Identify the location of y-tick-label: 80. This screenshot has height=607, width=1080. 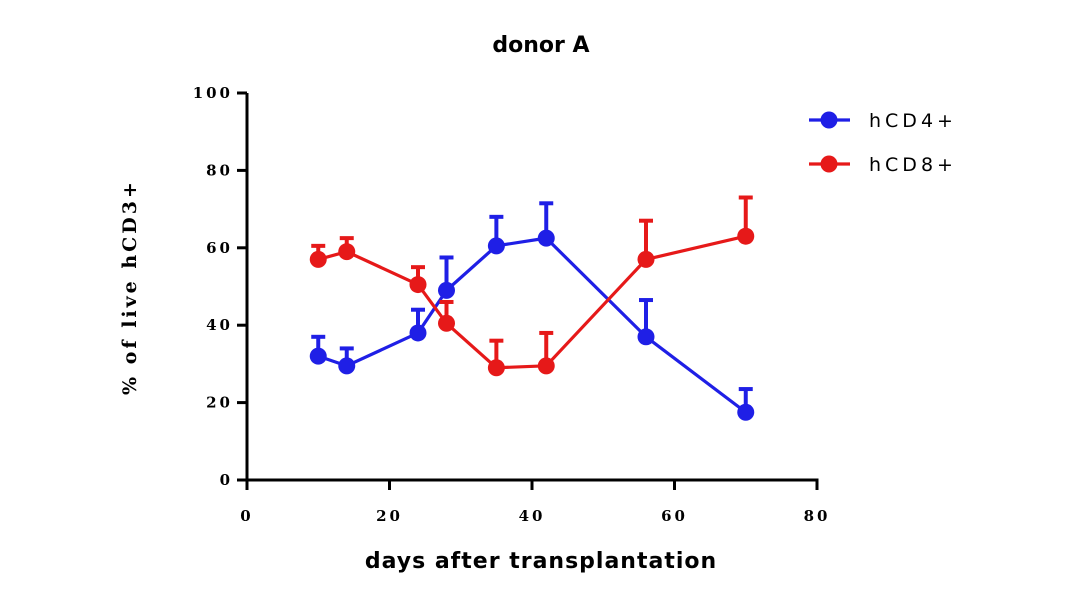
(219, 170).